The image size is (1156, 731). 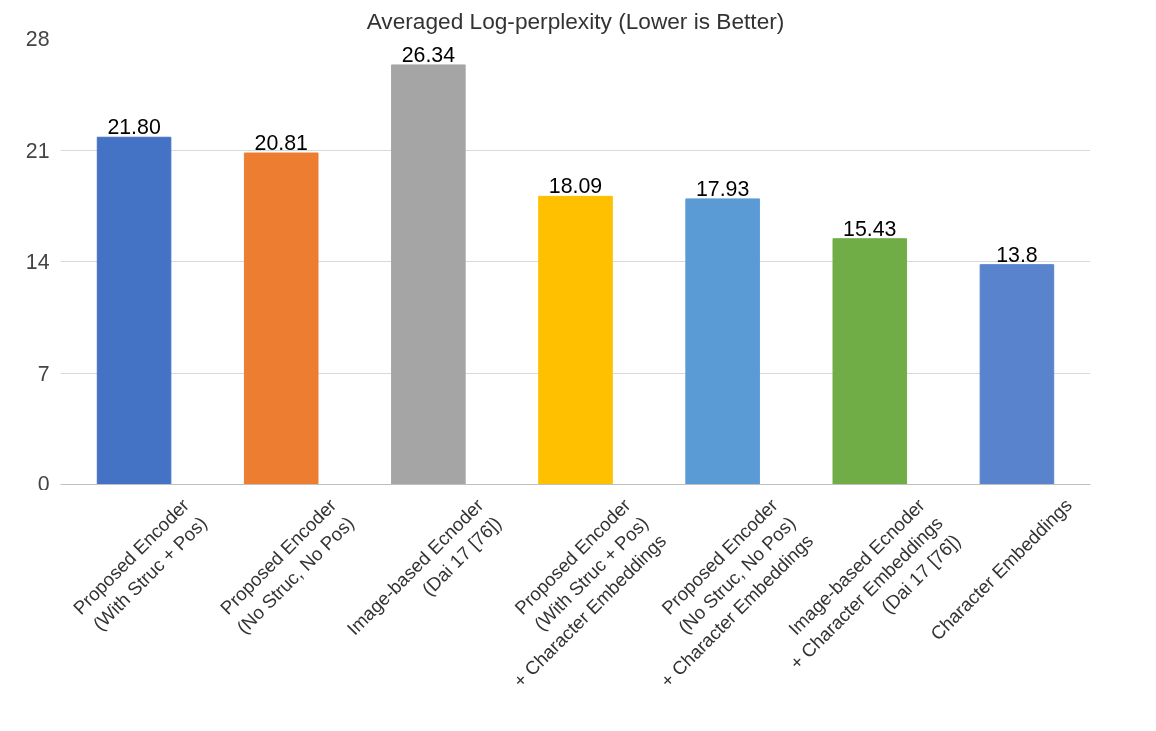 What do you see at coordinates (37, 262) in the screenshot?
I see `y-tick-label: 14` at bounding box center [37, 262].